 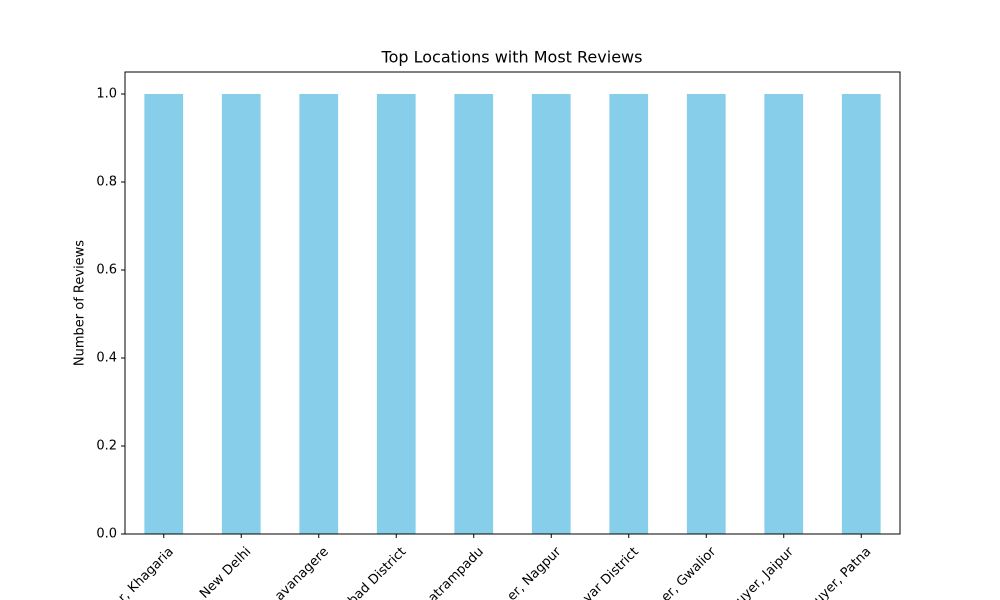 I want to click on y-tick-label: 0.0, so click(x=106, y=534).